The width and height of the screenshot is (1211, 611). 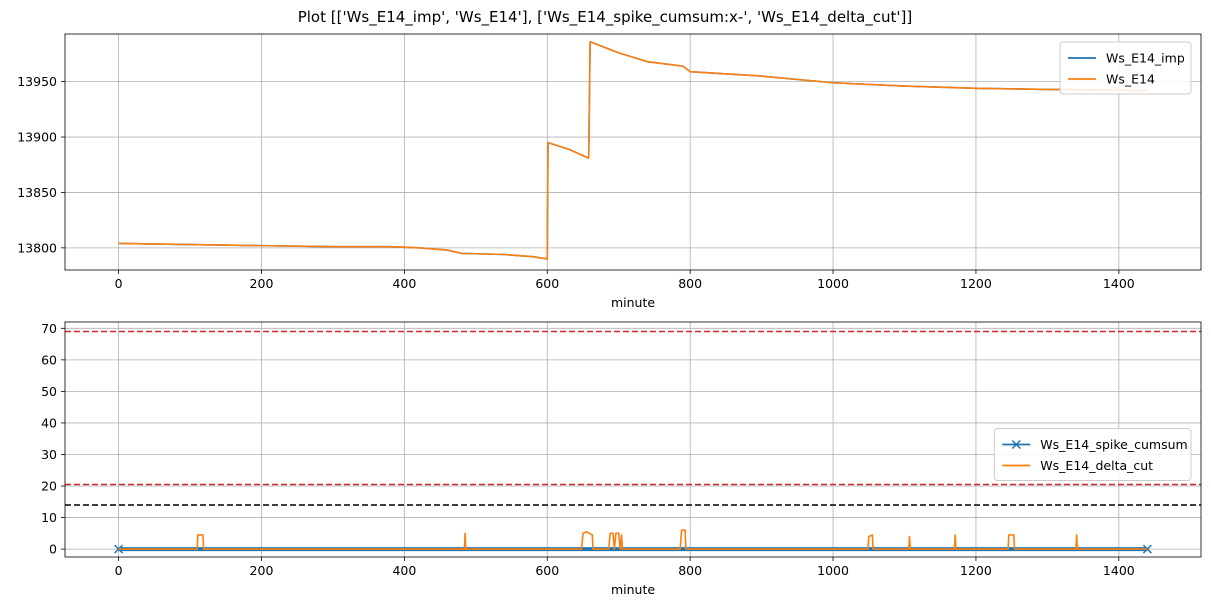 I want to click on y-tick-label: 40, so click(x=49, y=422).